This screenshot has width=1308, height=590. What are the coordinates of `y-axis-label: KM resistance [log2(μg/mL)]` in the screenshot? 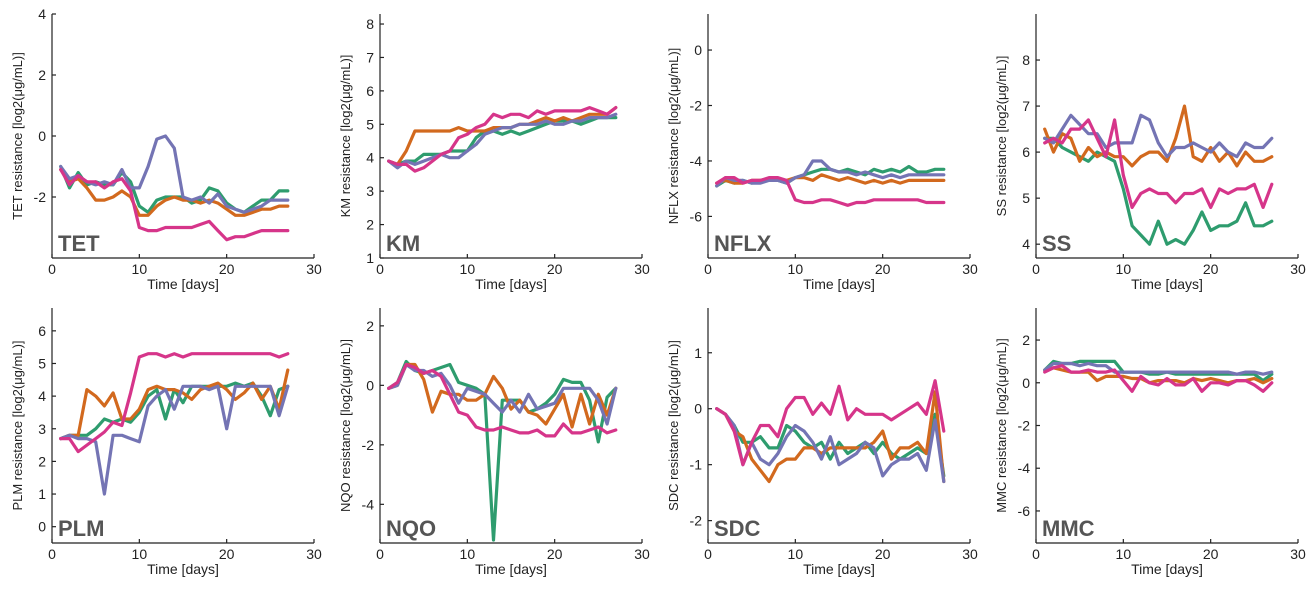 It's located at (345, 136).